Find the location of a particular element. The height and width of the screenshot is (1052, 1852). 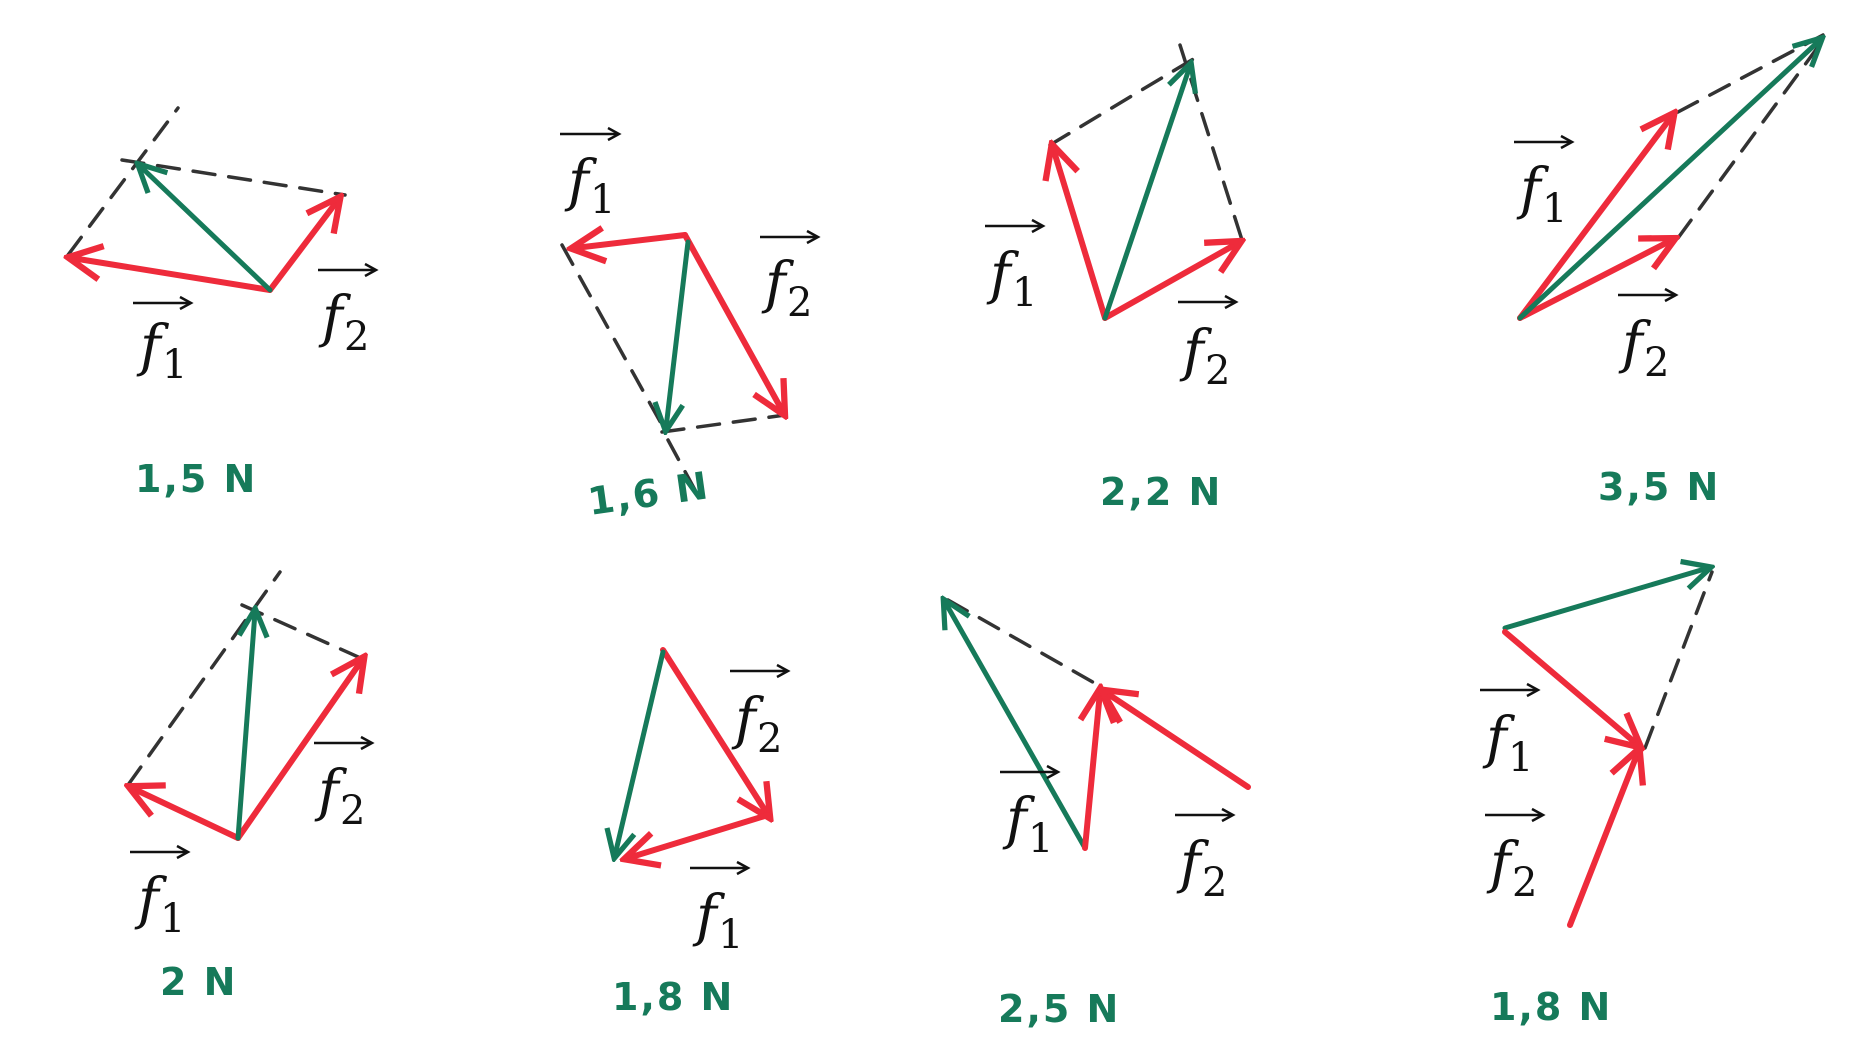

panel-3: f 1 f 2 2,2 N is located at coordinates (1113, 278).